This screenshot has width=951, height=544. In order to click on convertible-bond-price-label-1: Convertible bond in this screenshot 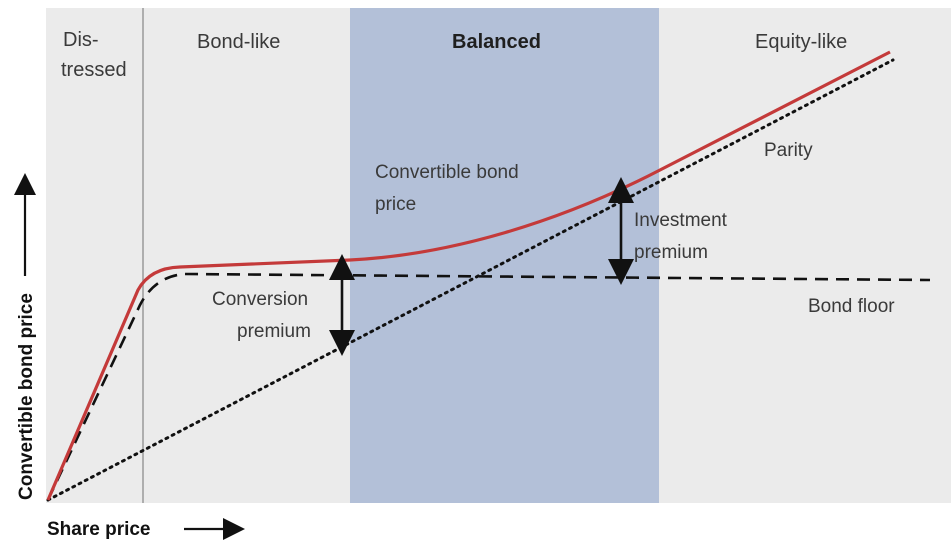, I will do `click(447, 172)`.